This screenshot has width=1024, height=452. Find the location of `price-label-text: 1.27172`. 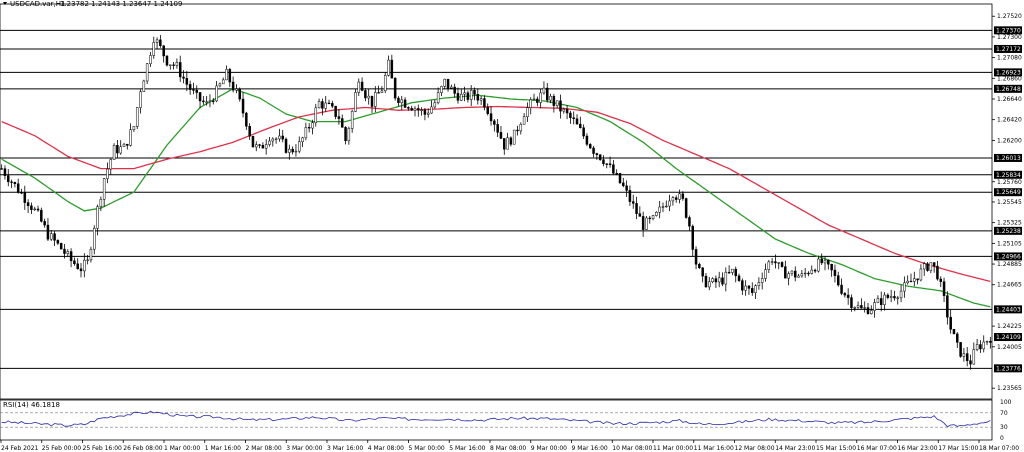

price-label-text: 1.27172 is located at coordinates (1008, 49).